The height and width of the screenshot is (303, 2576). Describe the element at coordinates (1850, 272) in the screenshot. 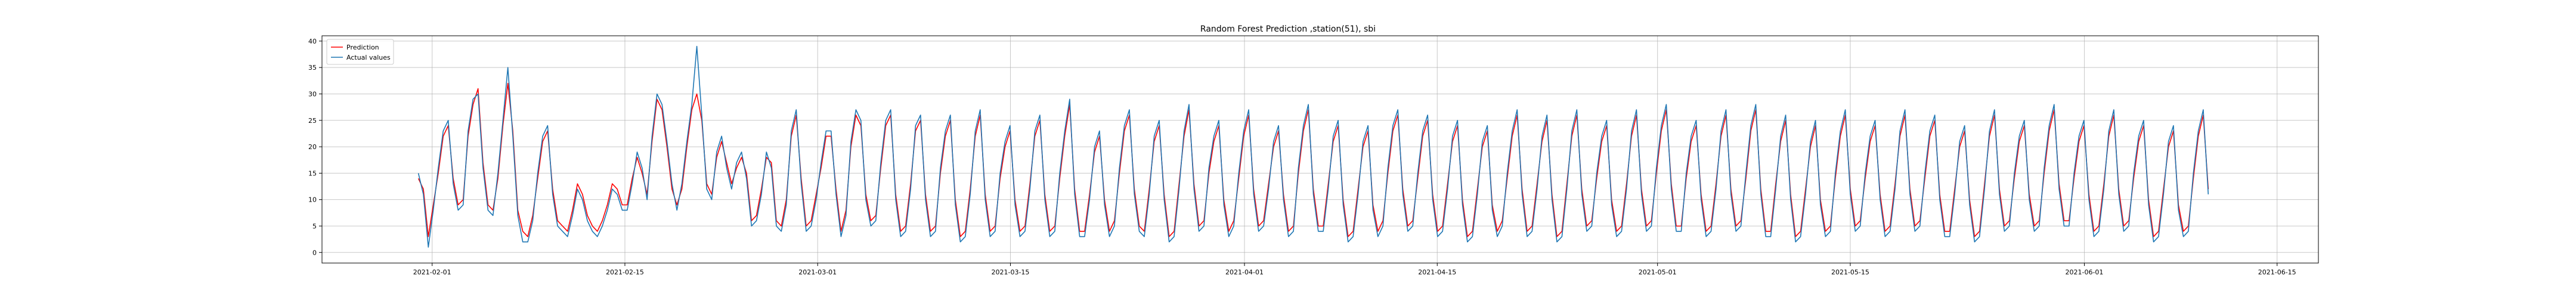

I see `x-tick-label: 2021-05-15` at that location.